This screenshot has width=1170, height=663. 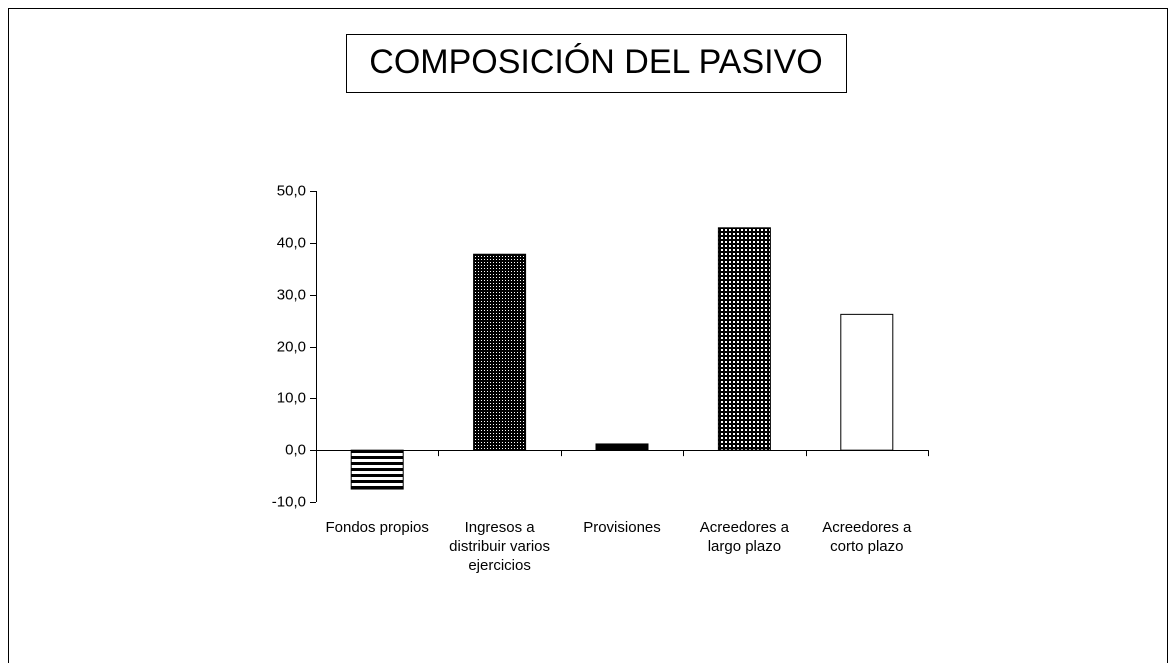 What do you see at coordinates (295, 449) in the screenshot?
I see `y-tick-label: 0,0` at bounding box center [295, 449].